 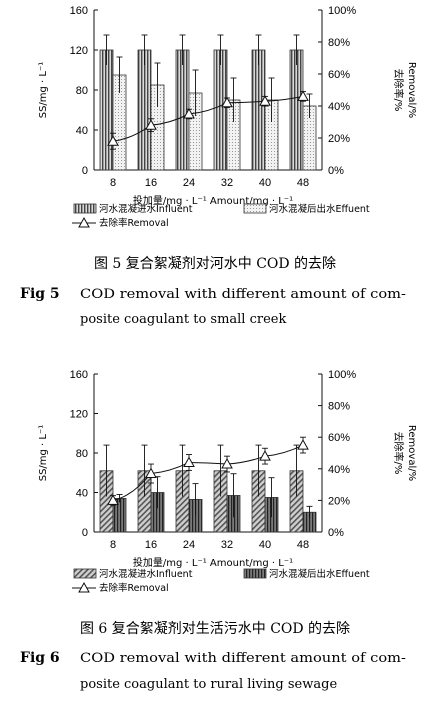 What do you see at coordinates (213, 562) in the screenshot?
I see `x-axis-label: 投加量/mg · L⁻¹ Amount/mg · L⁻¹` at bounding box center [213, 562].